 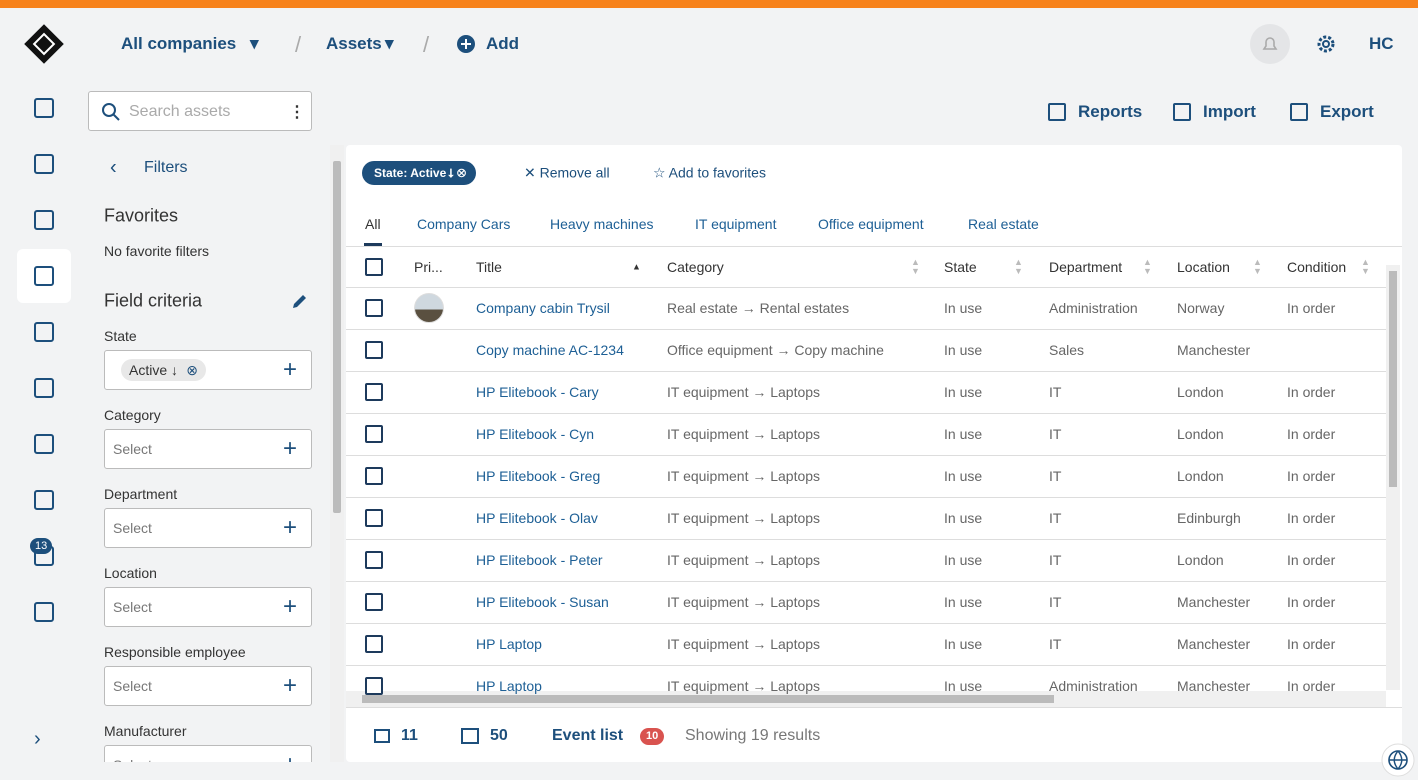 I want to click on chip-label: State: Active, so click(x=410, y=173).